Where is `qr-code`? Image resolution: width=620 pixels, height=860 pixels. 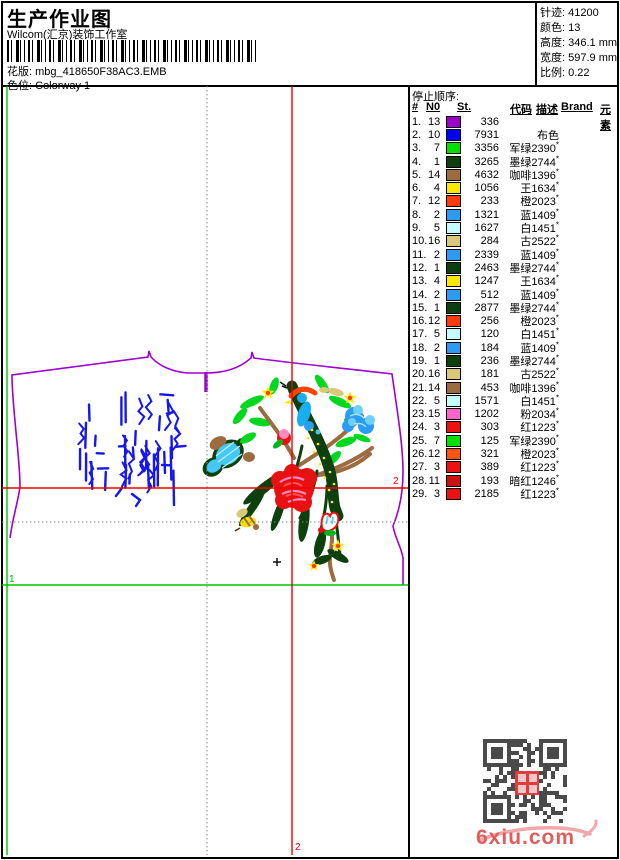 qr-code is located at coordinates (525, 781).